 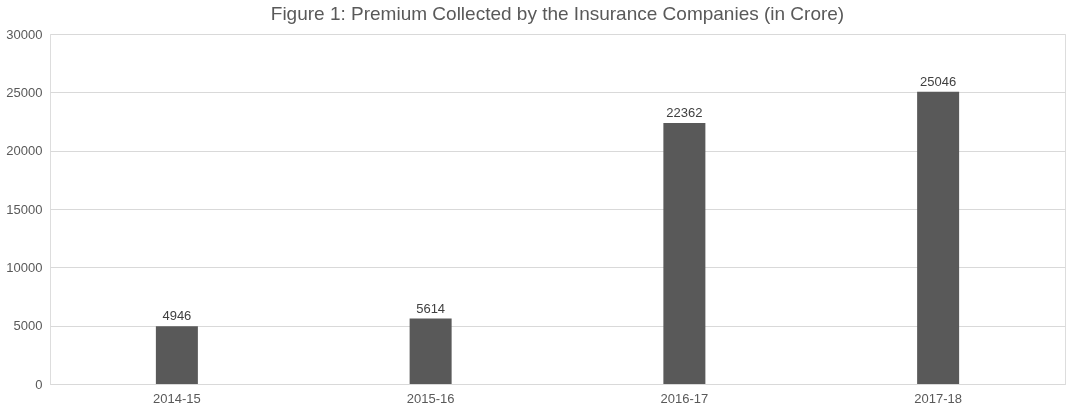 I want to click on data-label: 5614, so click(x=431, y=308).